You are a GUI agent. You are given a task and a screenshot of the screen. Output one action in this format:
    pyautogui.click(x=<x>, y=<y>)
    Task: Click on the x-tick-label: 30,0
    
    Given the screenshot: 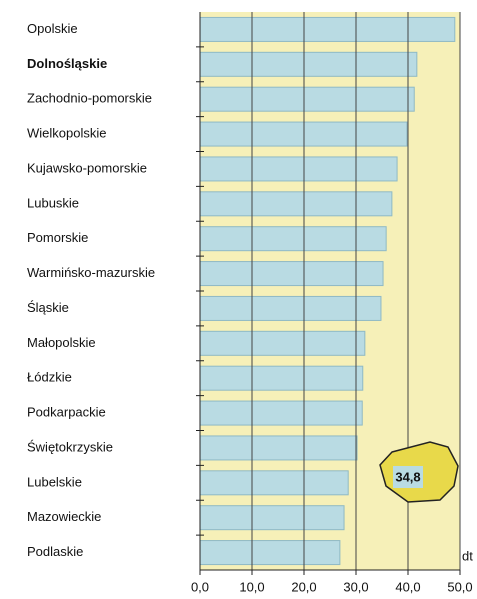 What is the action you would take?
    pyautogui.click(x=355, y=586)
    